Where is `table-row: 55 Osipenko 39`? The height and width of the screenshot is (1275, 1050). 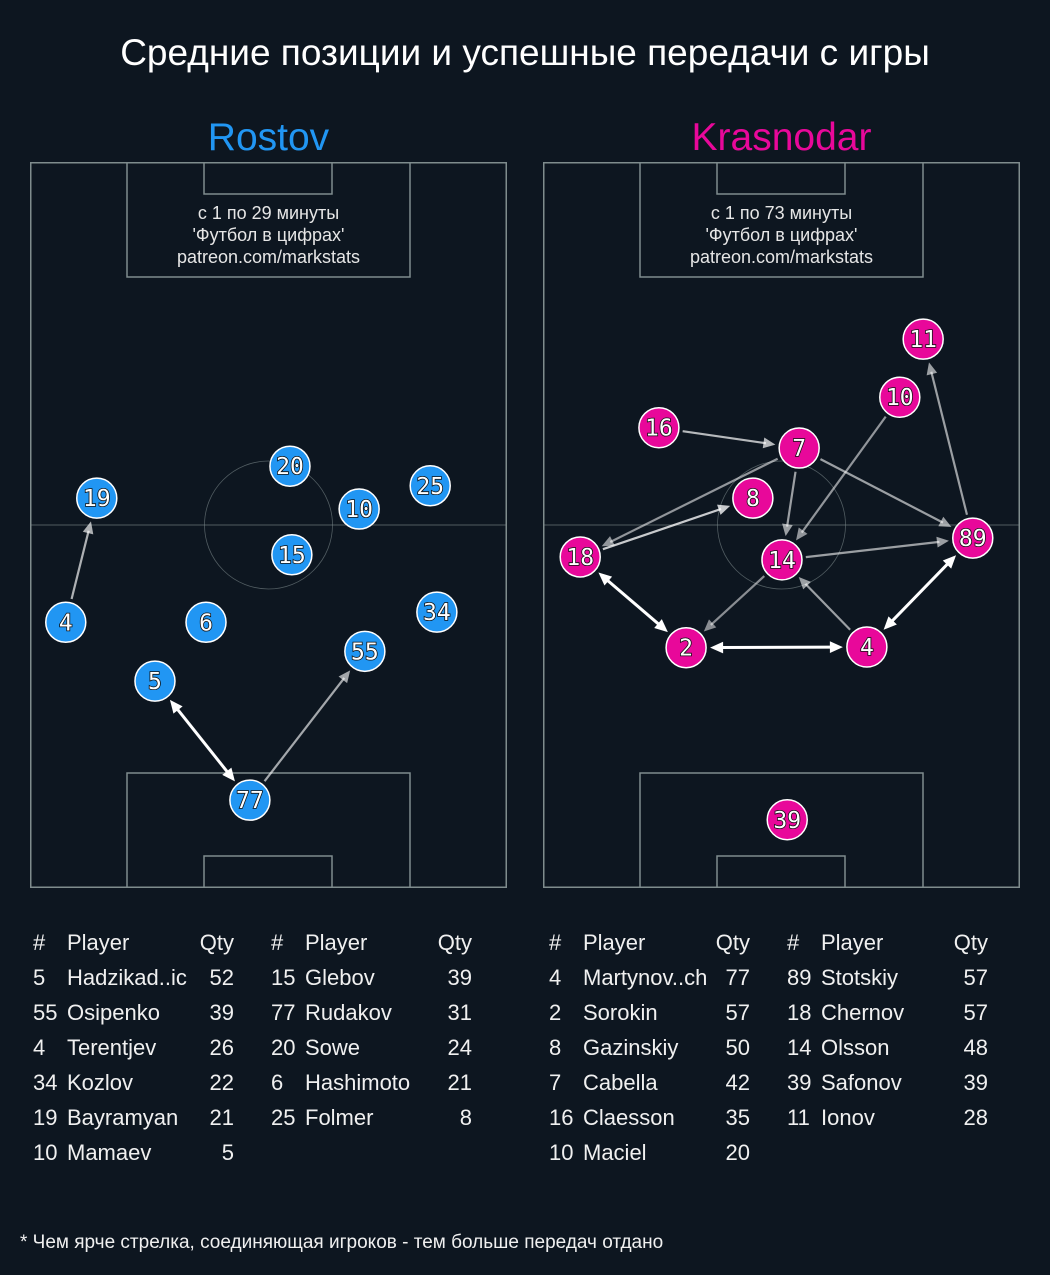
table-row: 55 Osipenko 39 is located at coordinates (133, 1017).